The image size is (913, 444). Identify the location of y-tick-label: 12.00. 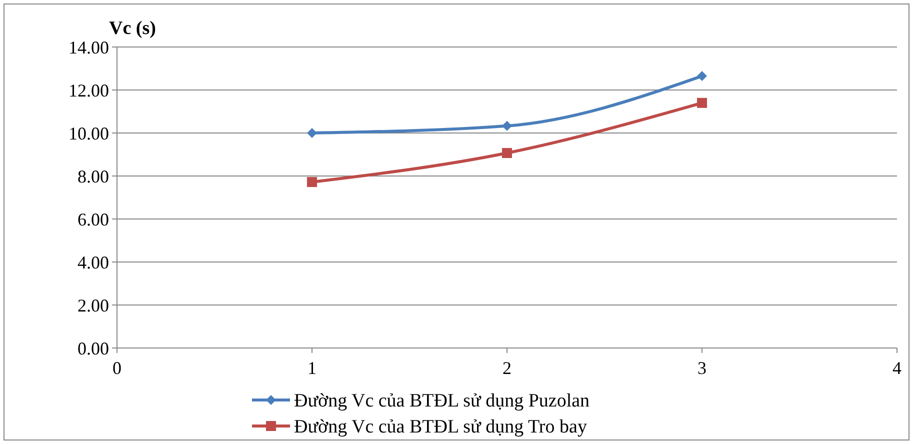
(88, 90).